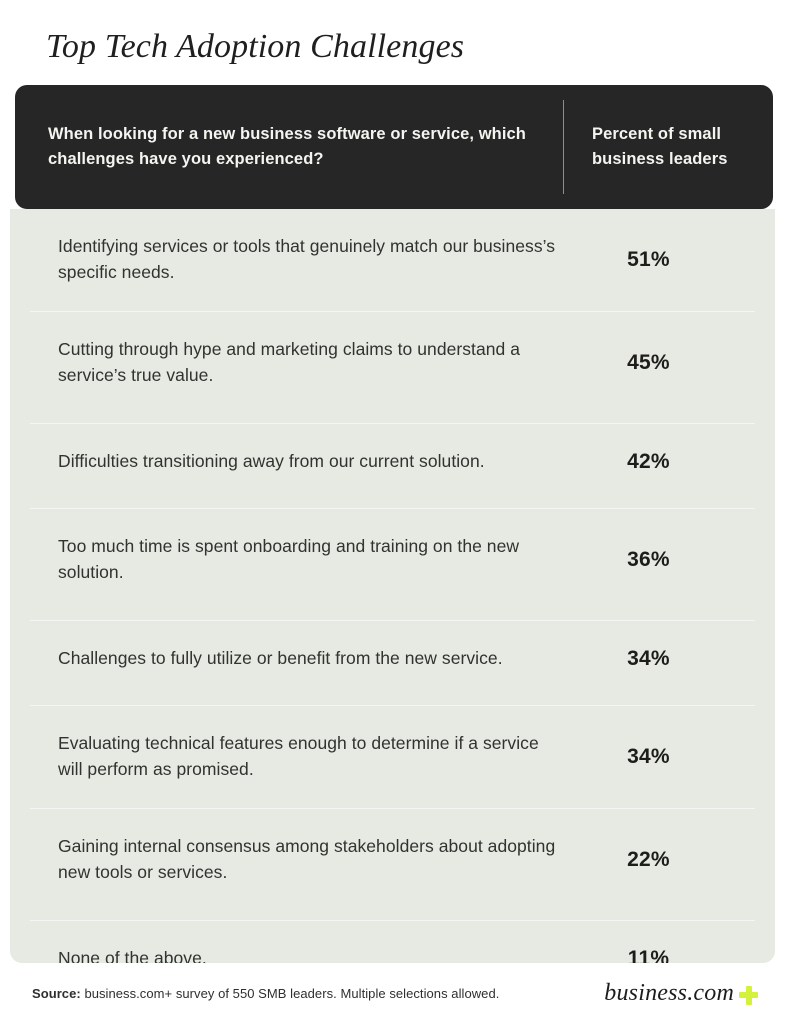  I want to click on percent-value: 36%, so click(648, 559).